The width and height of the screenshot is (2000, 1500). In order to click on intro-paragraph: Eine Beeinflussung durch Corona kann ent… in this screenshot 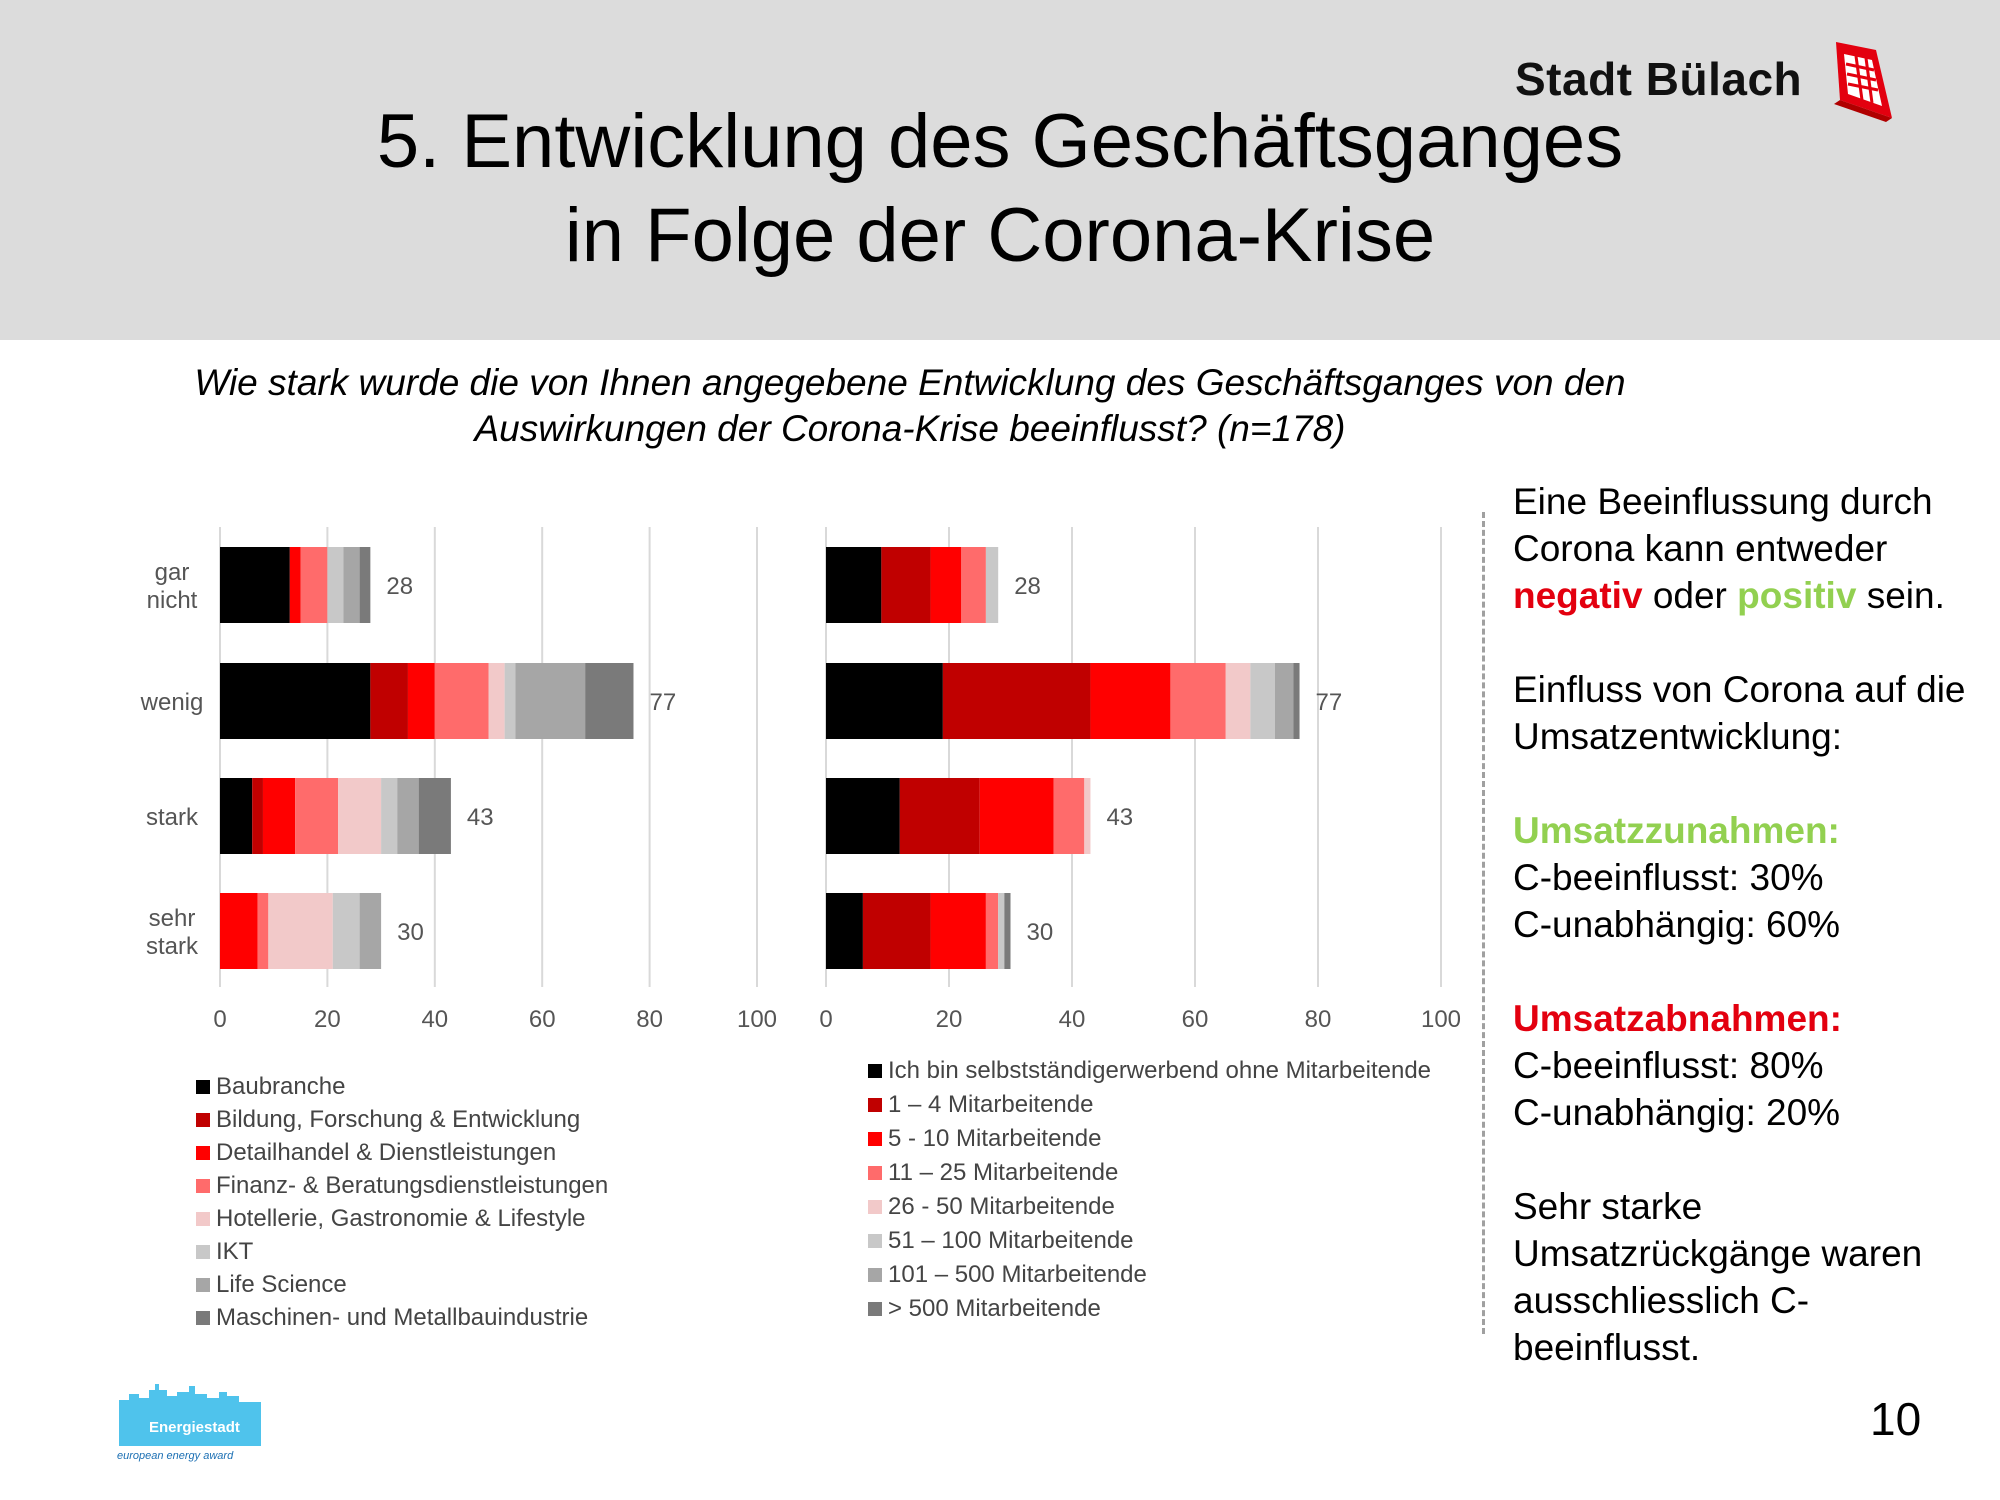, I will do `click(1753, 548)`.